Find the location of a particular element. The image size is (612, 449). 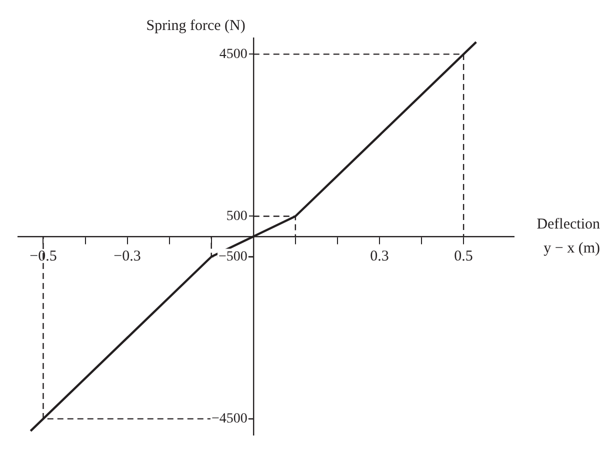

y-axis-title: Spring force (N) is located at coordinates (196, 26).